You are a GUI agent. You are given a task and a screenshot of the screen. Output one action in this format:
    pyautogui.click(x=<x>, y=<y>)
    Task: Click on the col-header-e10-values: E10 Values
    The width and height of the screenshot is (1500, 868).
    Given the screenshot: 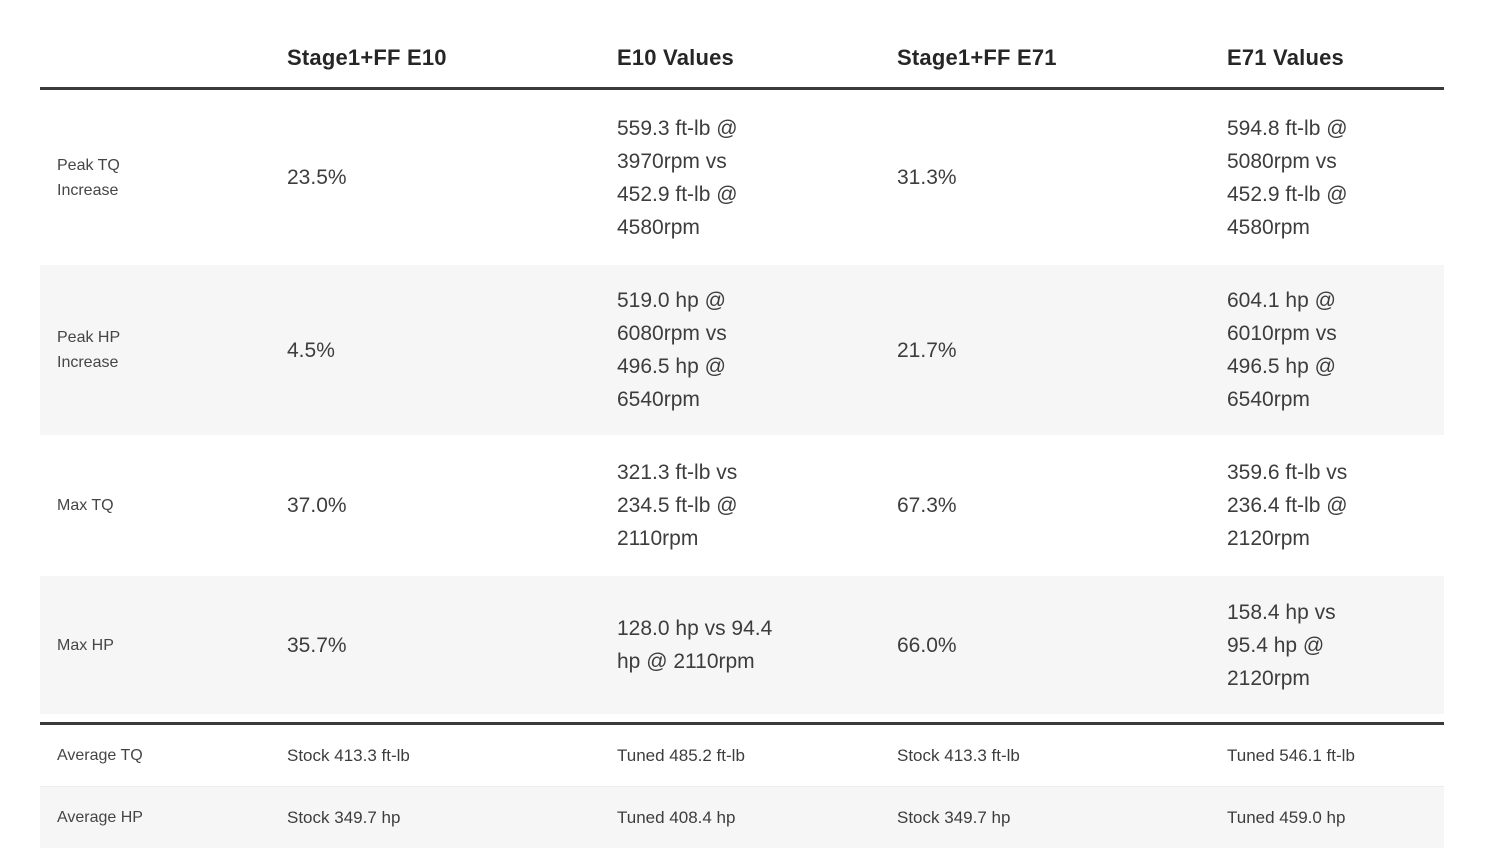 What is the action you would take?
    pyautogui.click(x=675, y=57)
    